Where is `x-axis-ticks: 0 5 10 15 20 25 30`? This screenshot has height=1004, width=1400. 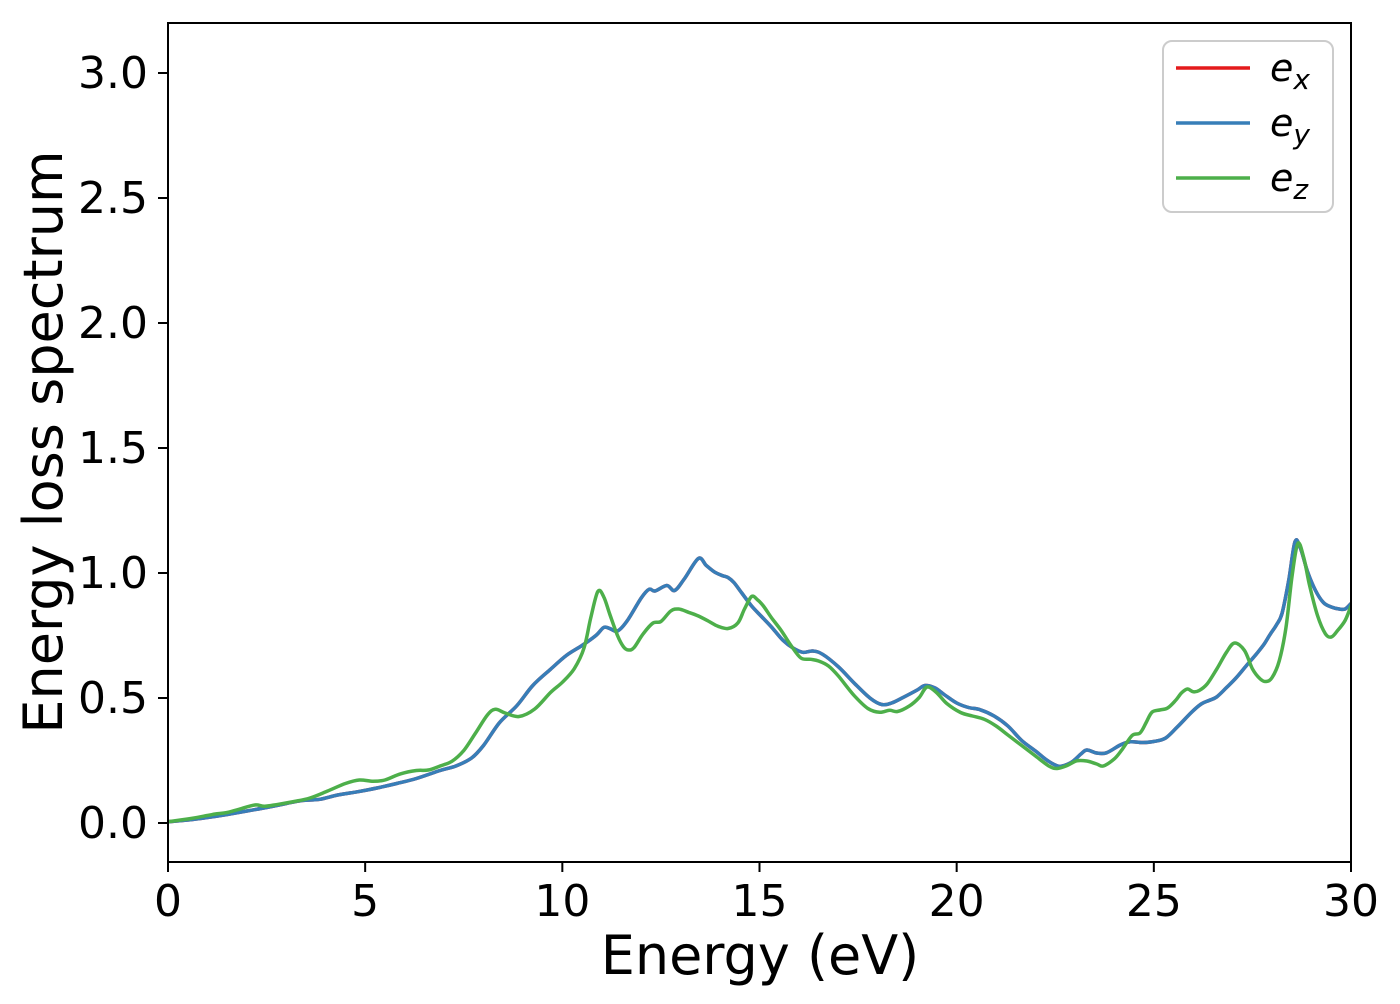
x-axis-ticks: 0 5 10 15 20 25 30 is located at coordinates (766, 894).